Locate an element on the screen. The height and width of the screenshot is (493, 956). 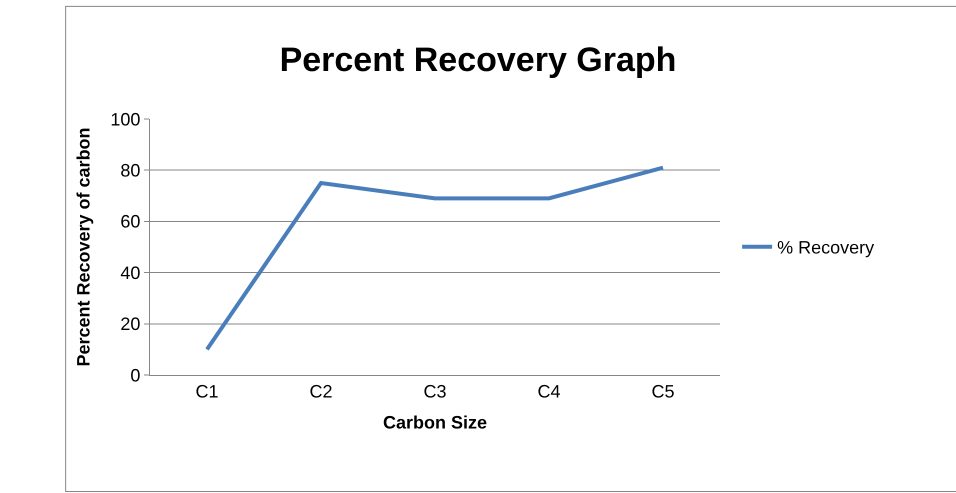
y-axis-title: Percent Recovery of carbon is located at coordinates (84, 247).